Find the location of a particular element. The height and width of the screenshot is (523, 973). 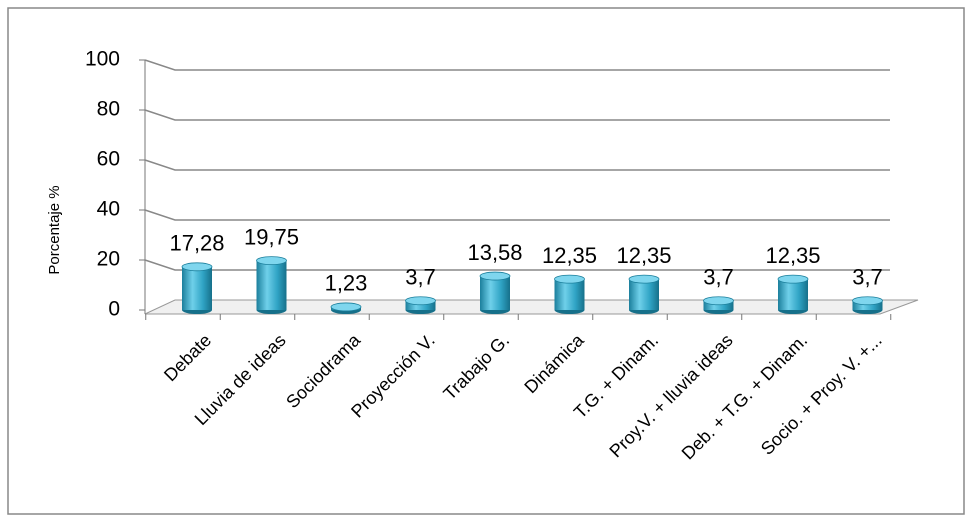

value-label: 19,75 is located at coordinates (271, 236).